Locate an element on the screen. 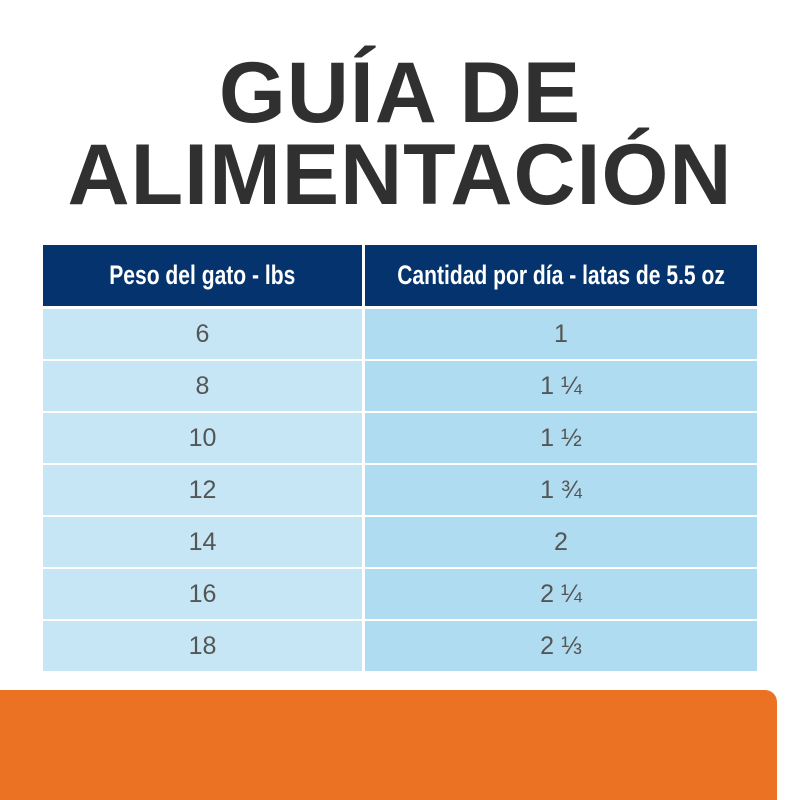 This screenshot has width=800, height=800. table-row: 14 2 is located at coordinates (400, 542).